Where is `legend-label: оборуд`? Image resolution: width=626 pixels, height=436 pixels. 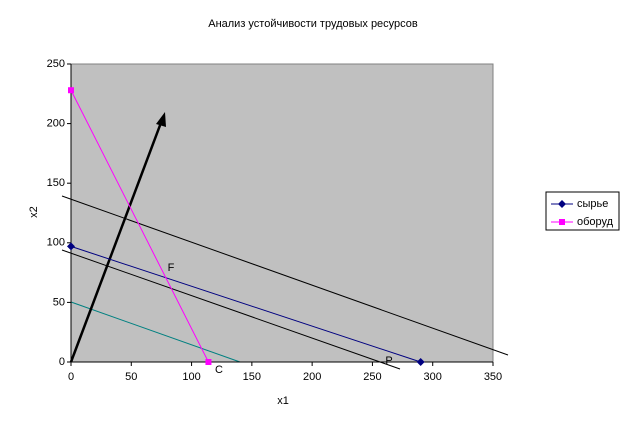 legend-label: оборуд is located at coordinates (595, 222).